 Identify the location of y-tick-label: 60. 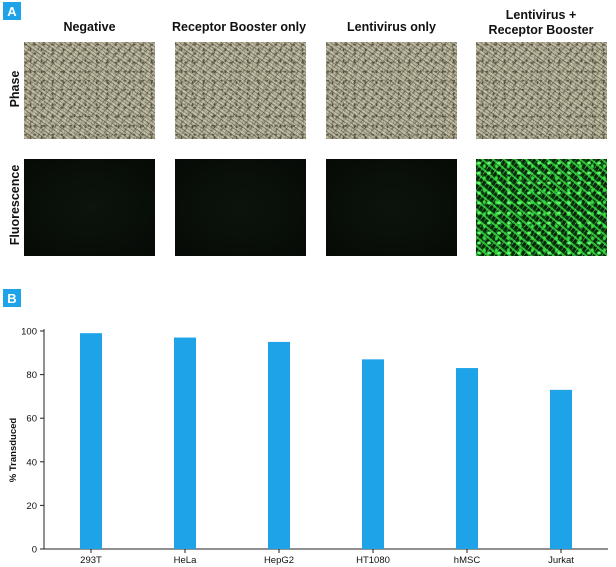
(31, 419).